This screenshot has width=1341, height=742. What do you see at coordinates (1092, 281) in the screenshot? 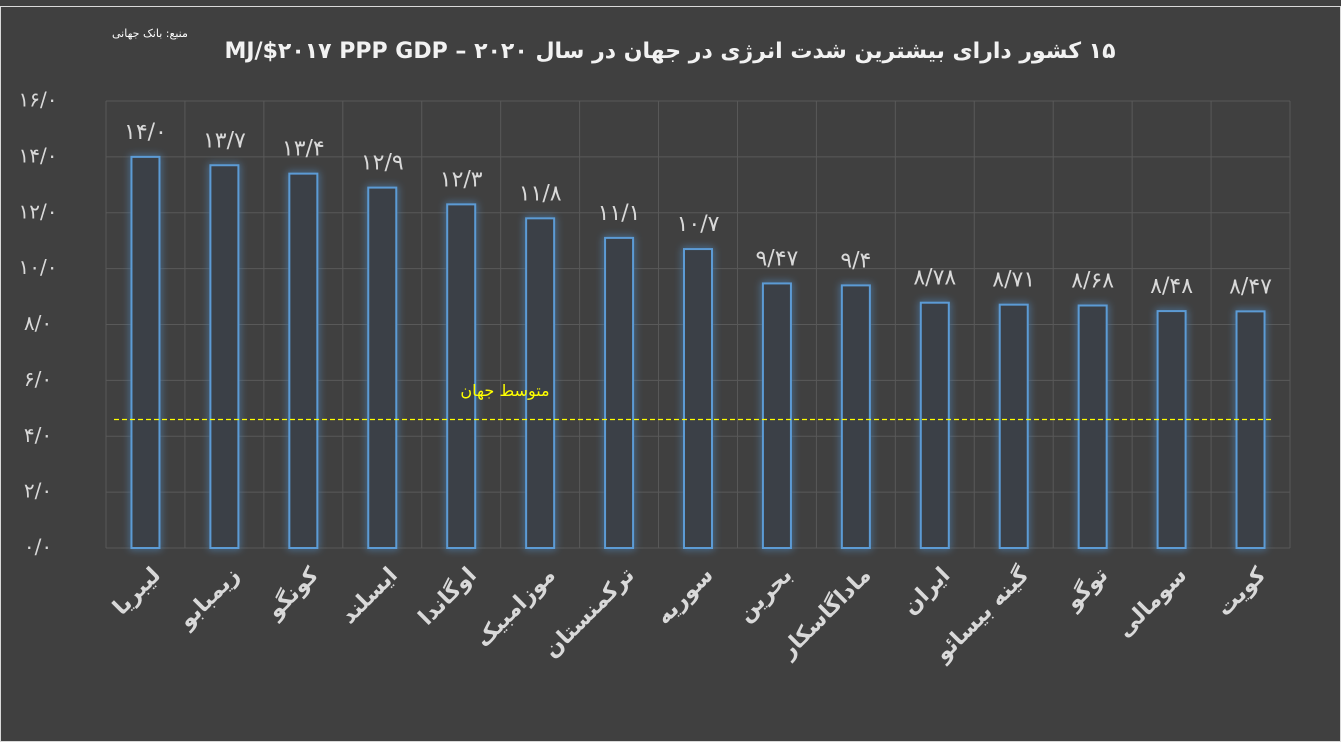
I see `data-label: ۸/۶۸` at bounding box center [1092, 281].